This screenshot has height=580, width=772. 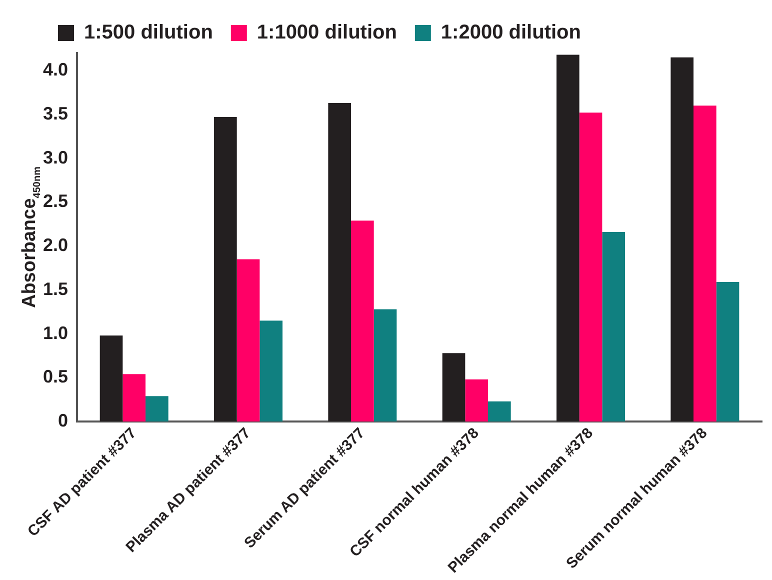 What do you see at coordinates (148, 33) in the screenshot?
I see `legend-label: 1:500 dilution` at bounding box center [148, 33].